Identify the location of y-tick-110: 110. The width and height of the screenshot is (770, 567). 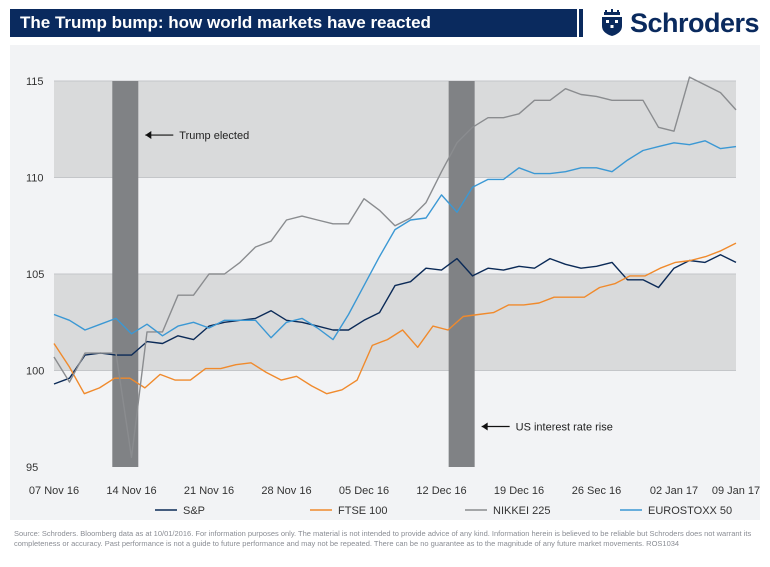
(35, 179).